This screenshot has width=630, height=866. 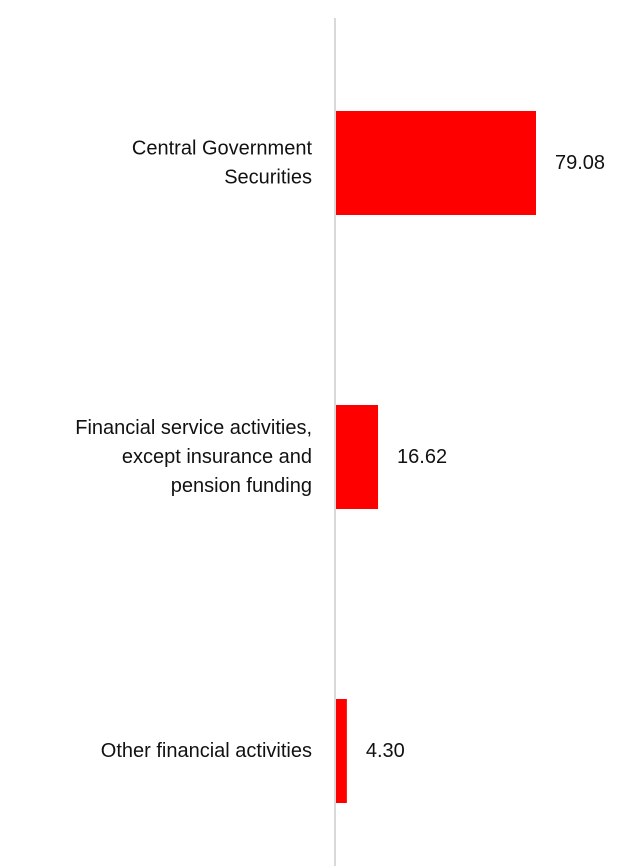 I want to click on category-label-line: Central Government, so click(x=222, y=149).